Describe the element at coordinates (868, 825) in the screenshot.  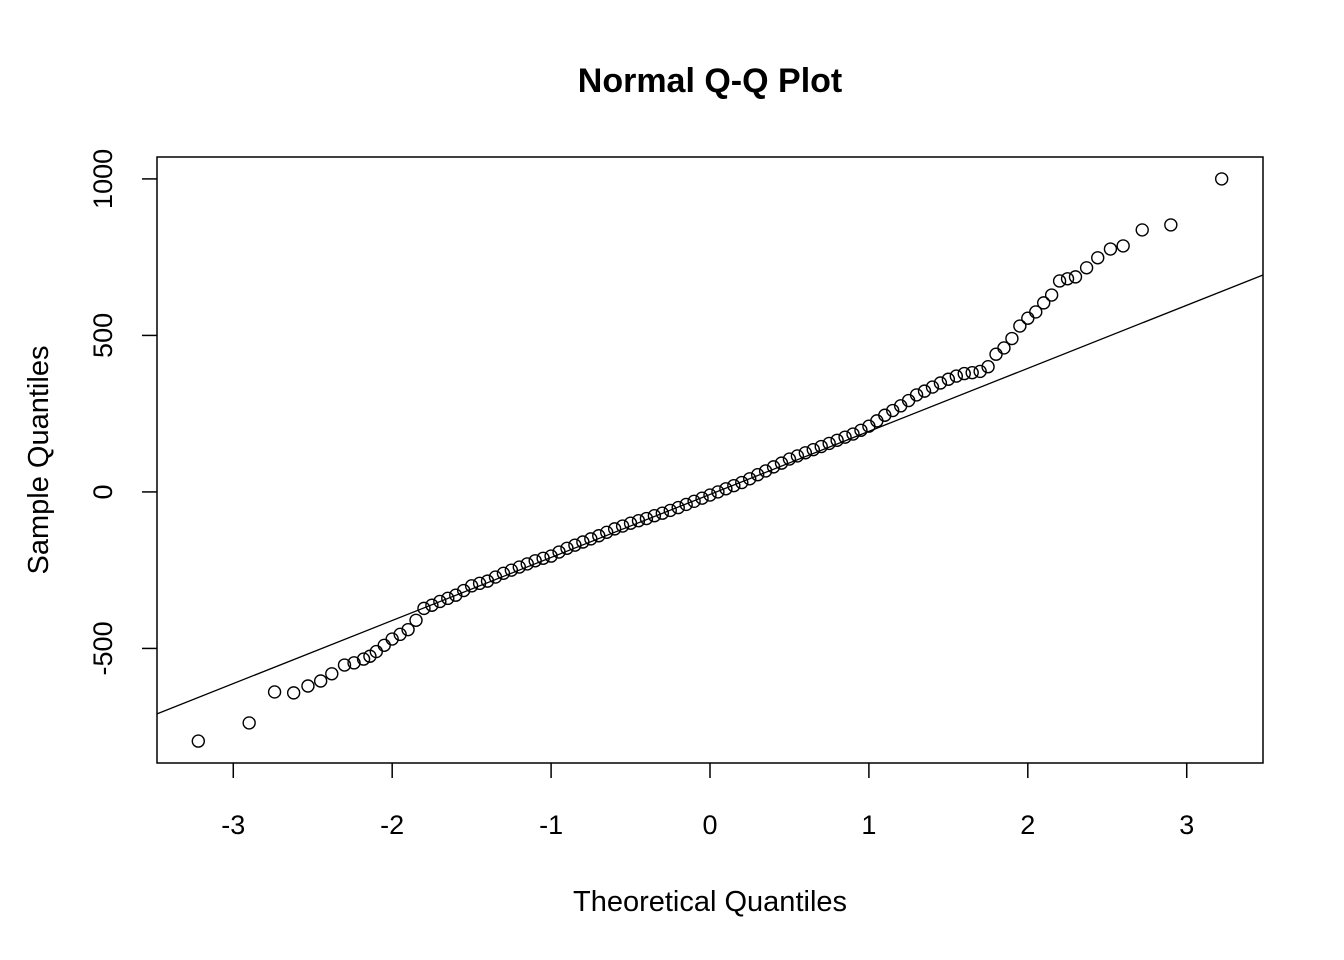
I see `x-tick-label: 1` at that location.